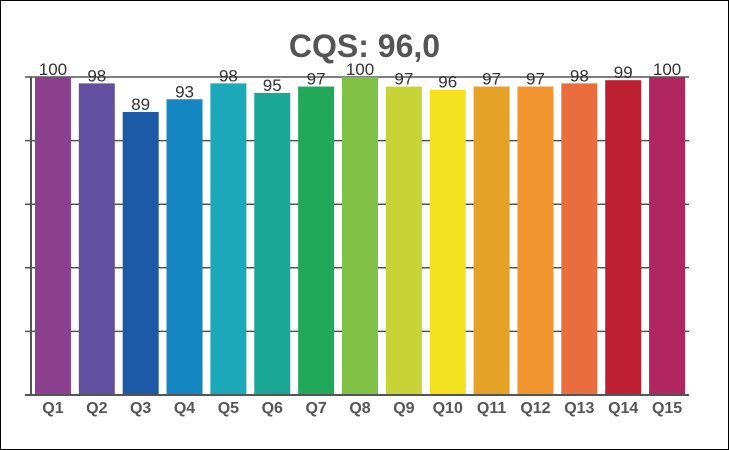 This screenshot has height=450, width=729. What do you see at coordinates (52, 408) in the screenshot?
I see `x-tick-label: Q1` at bounding box center [52, 408].